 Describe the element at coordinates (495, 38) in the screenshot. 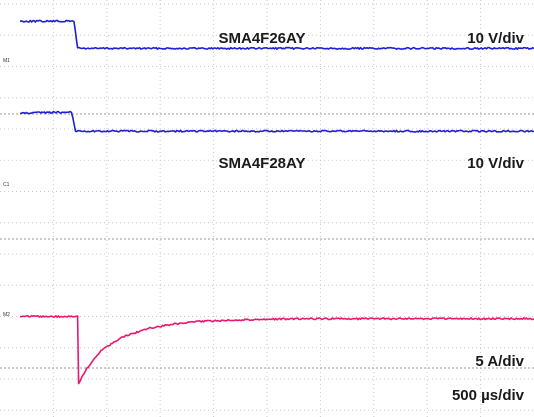

I see `trace1-scale-label: 10 V/div` at that location.